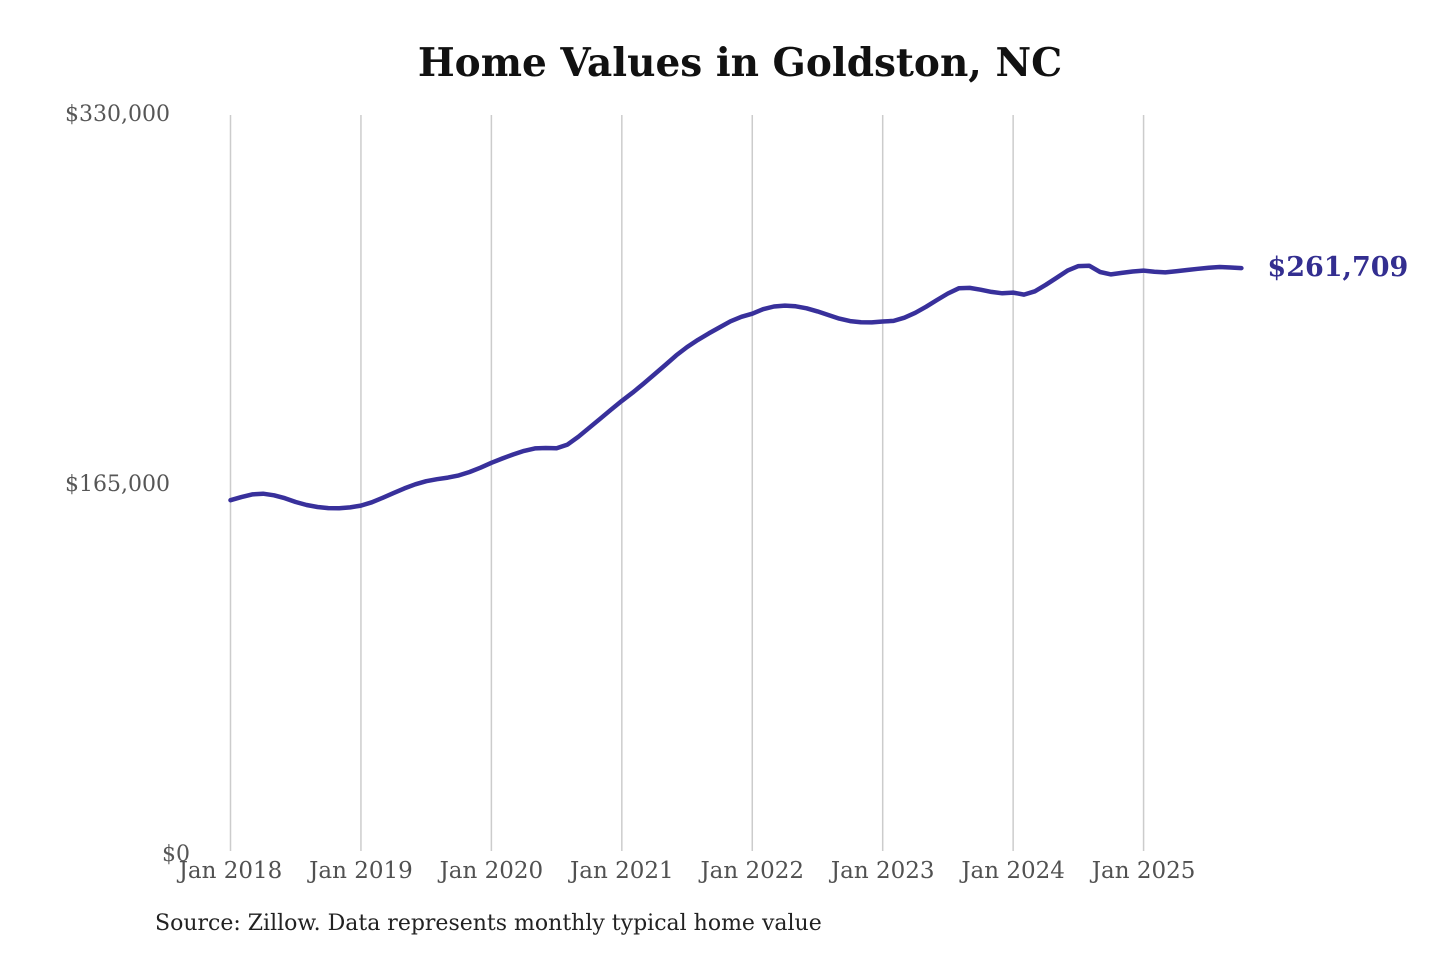 The image size is (1440, 960). Describe the element at coordinates (491, 871) in the screenshot. I see `x-tick-label-jan-2020: Jan 2020` at that location.